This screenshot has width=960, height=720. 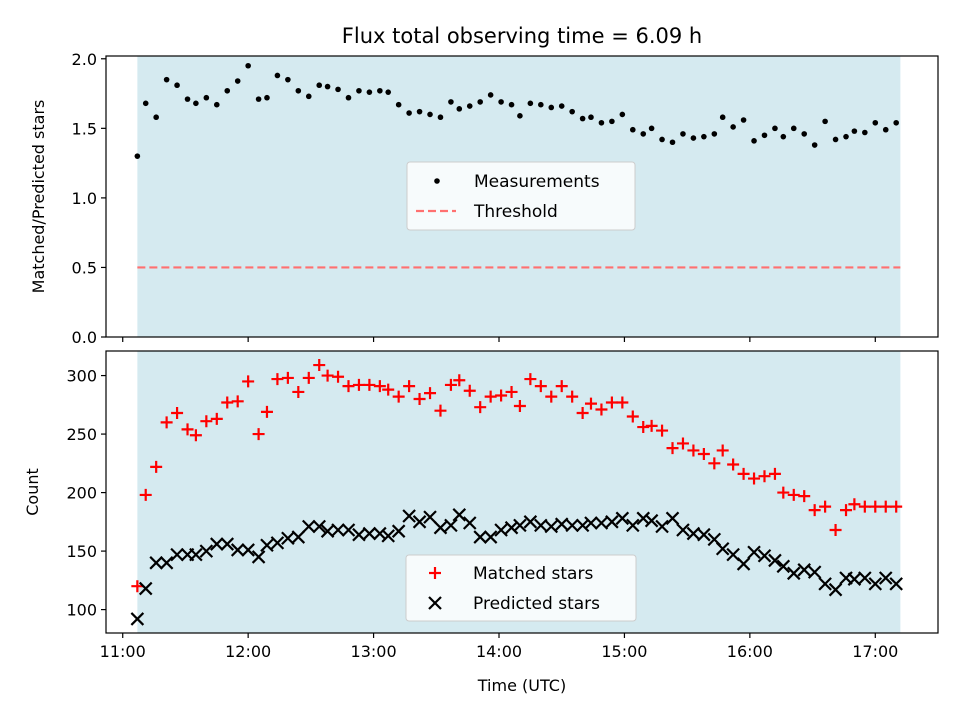 I want to click on legend-threshold-label: Threshold, so click(x=515, y=212).